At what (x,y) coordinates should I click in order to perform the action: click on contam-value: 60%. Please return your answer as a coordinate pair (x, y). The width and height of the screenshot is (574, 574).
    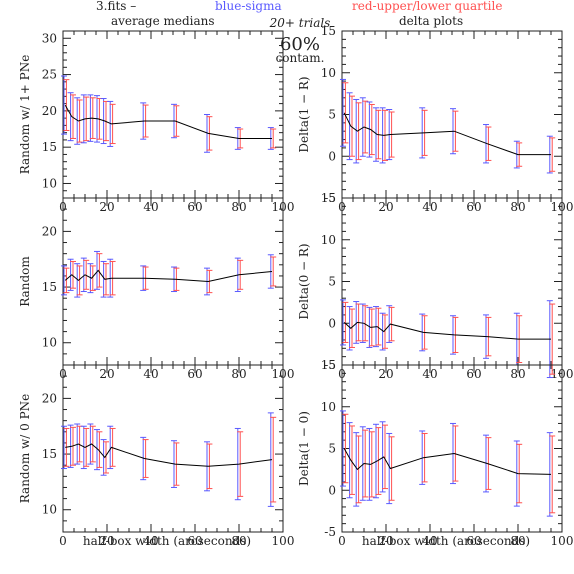
    Looking at the image, I should click on (300, 44).